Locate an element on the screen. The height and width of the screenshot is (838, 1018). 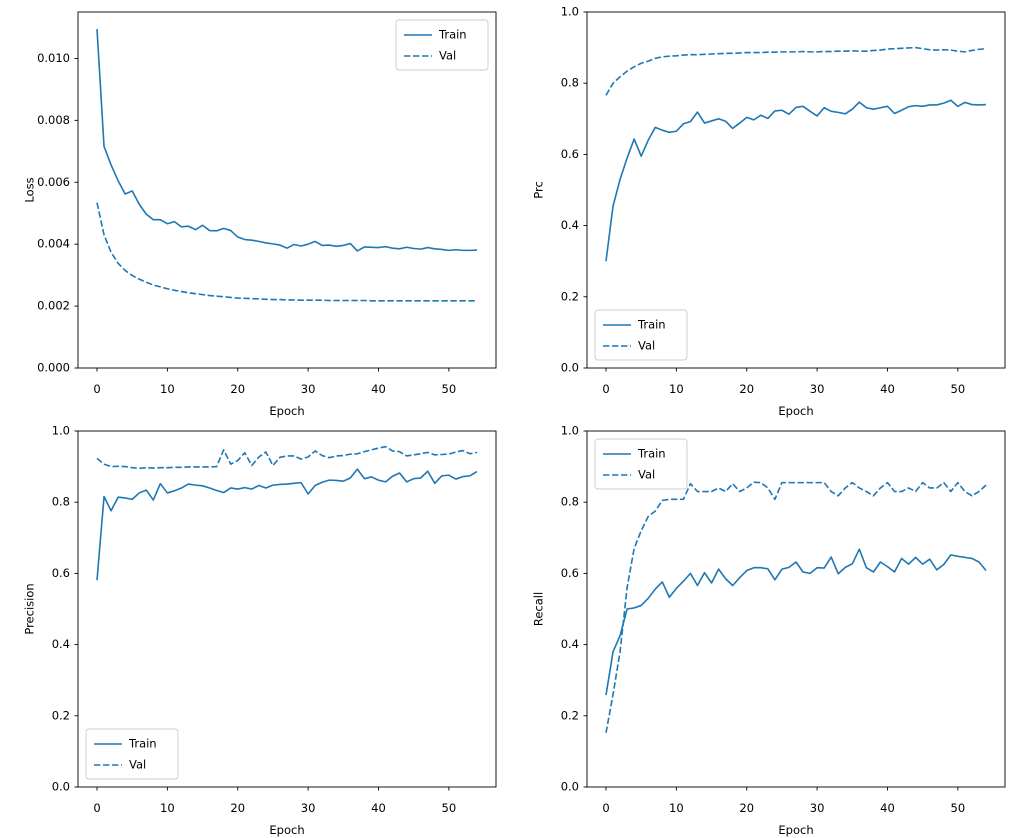
x-tick-label-precision-5: 50 is located at coordinates (449, 808).